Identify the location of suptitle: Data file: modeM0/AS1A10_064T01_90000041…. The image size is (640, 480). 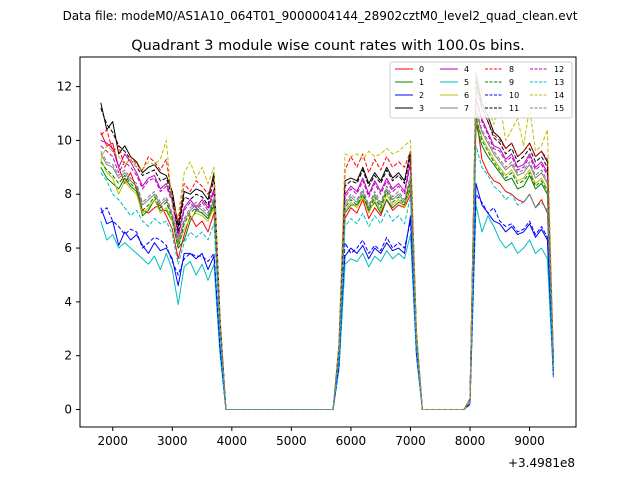
(320, 16).